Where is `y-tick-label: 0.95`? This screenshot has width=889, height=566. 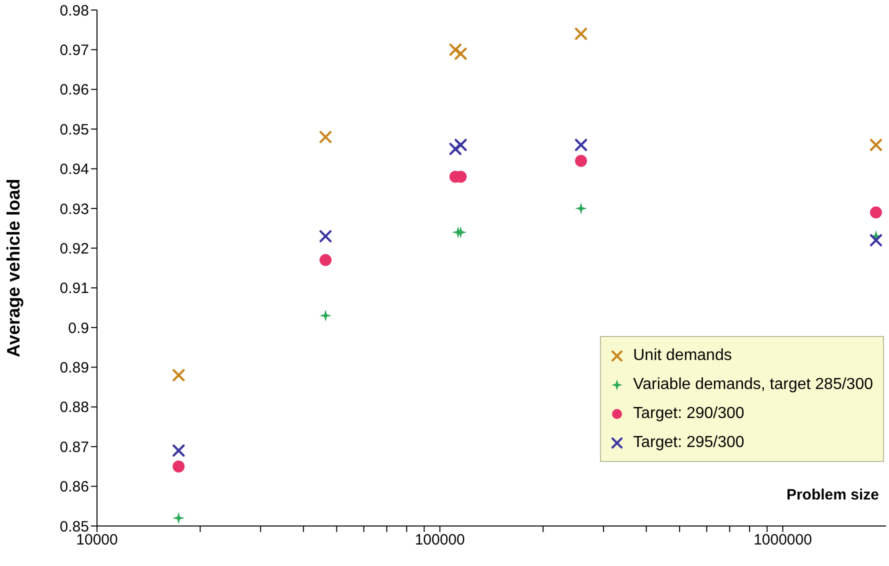 y-tick-label: 0.95 is located at coordinates (74, 129).